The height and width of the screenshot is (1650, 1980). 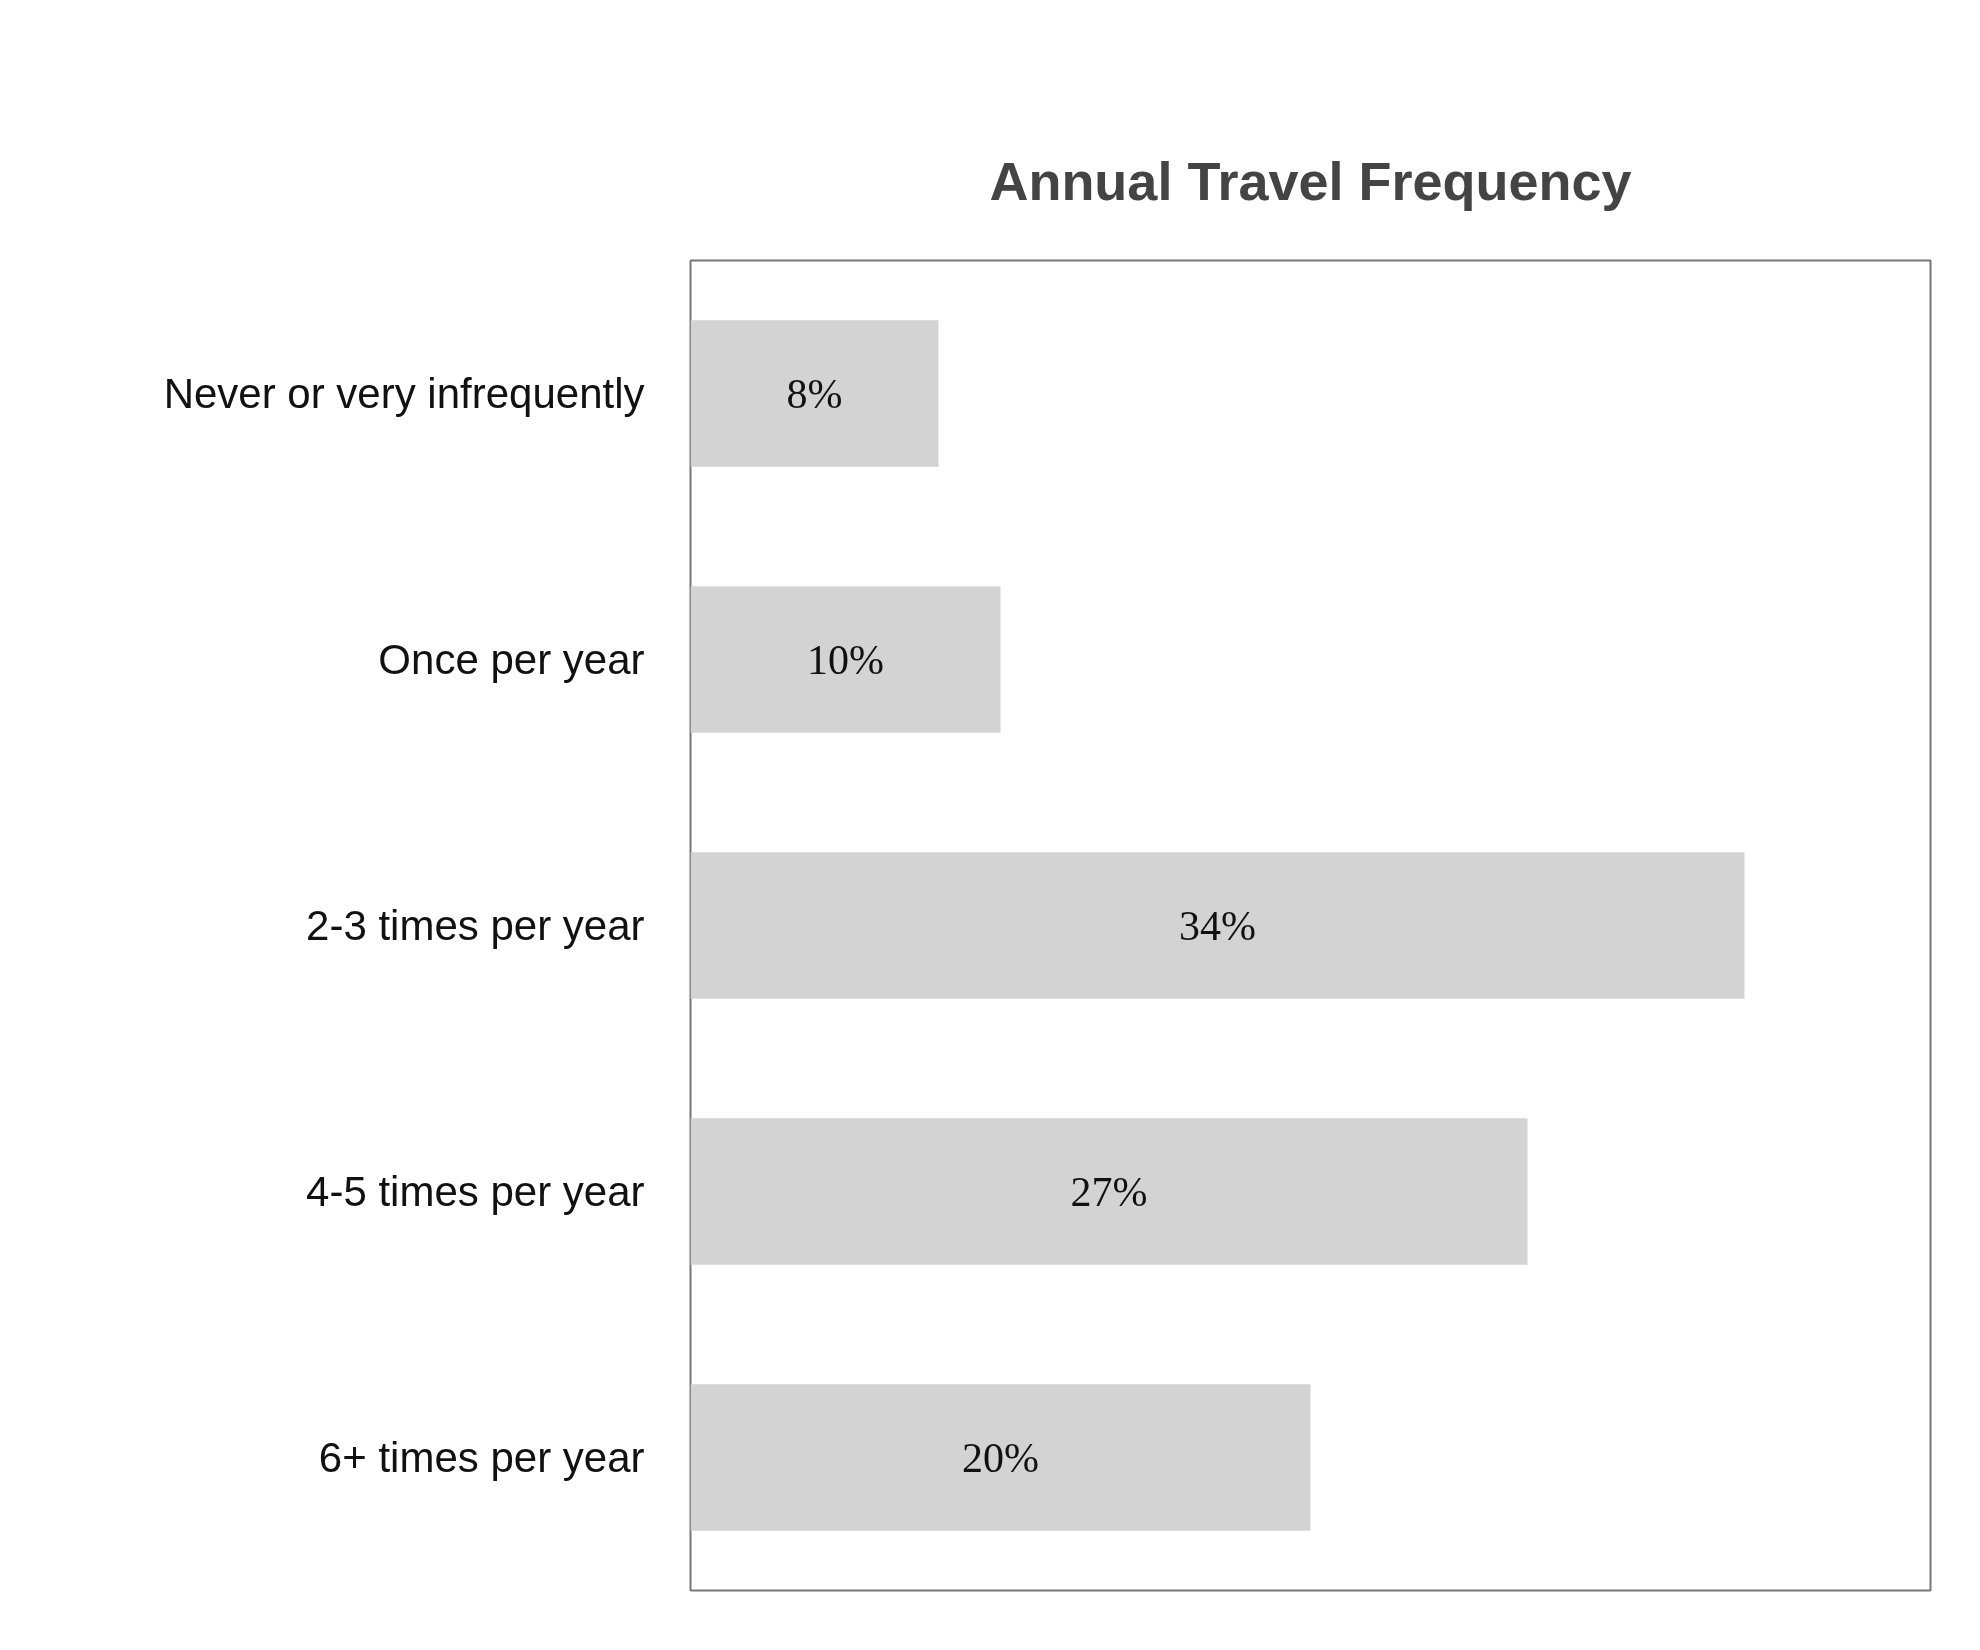 I want to click on data-label: 34%, so click(x=1218, y=925).